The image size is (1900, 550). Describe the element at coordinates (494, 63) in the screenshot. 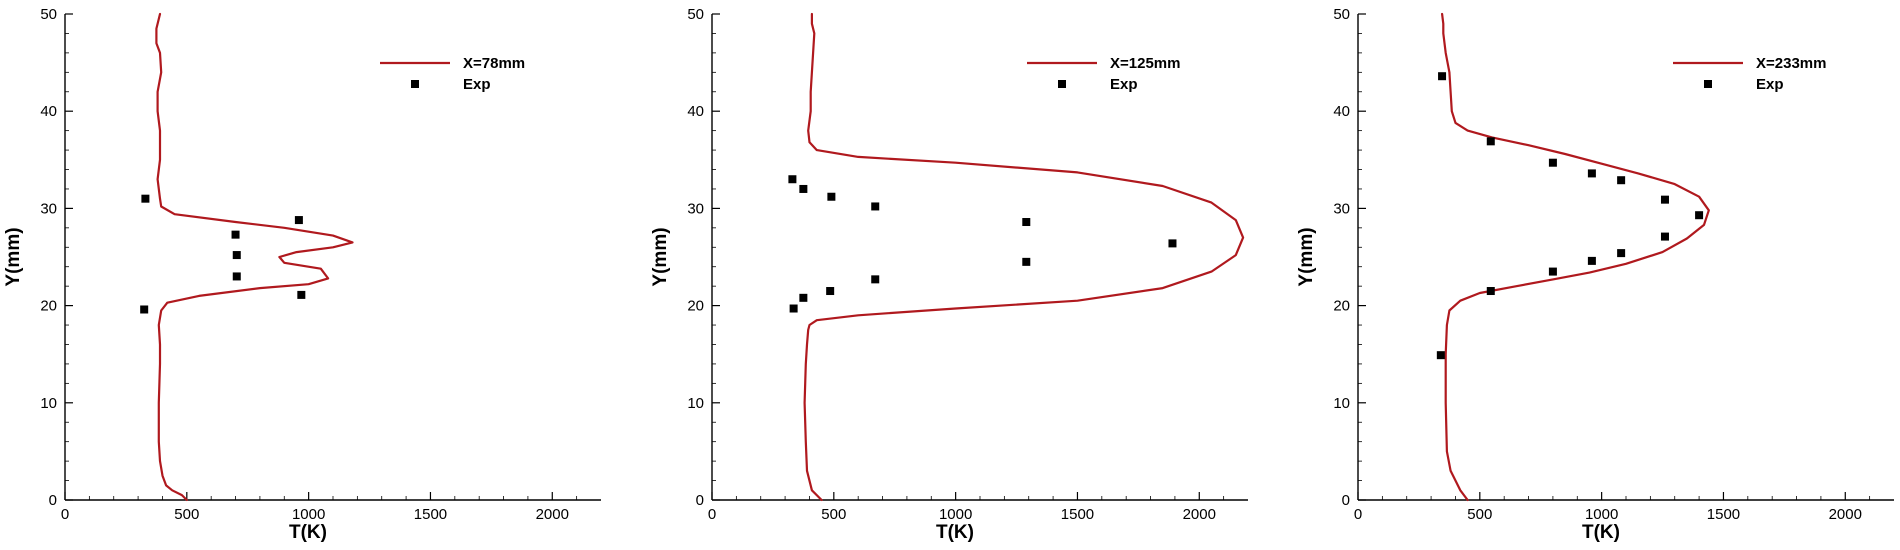

I see `legend-label: X=78mm` at that location.